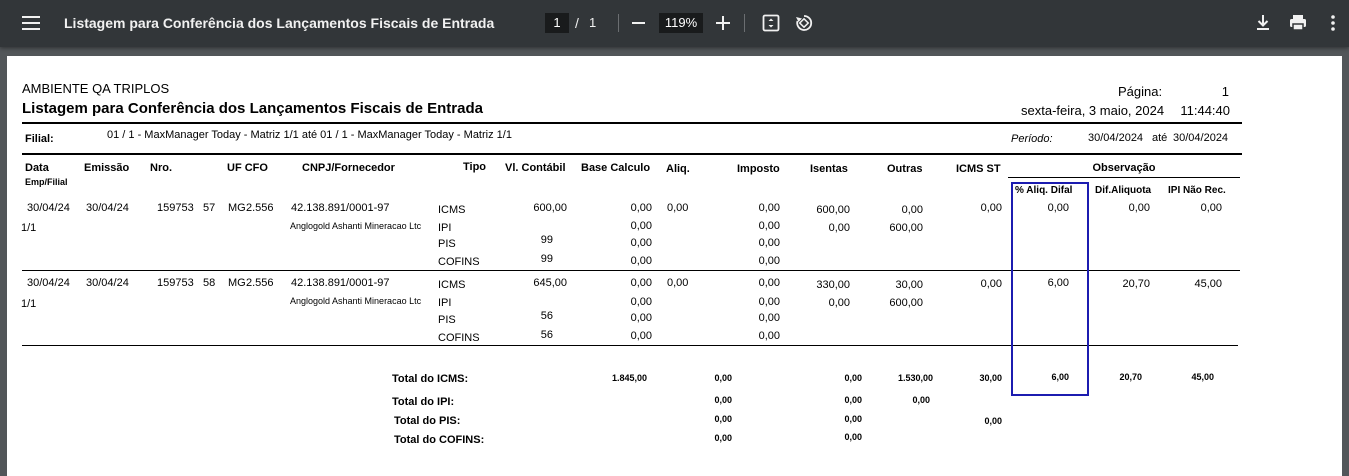 The height and width of the screenshot is (476, 1349). What do you see at coordinates (678, 169) in the screenshot?
I see `header-aliq: Aliq.` at bounding box center [678, 169].